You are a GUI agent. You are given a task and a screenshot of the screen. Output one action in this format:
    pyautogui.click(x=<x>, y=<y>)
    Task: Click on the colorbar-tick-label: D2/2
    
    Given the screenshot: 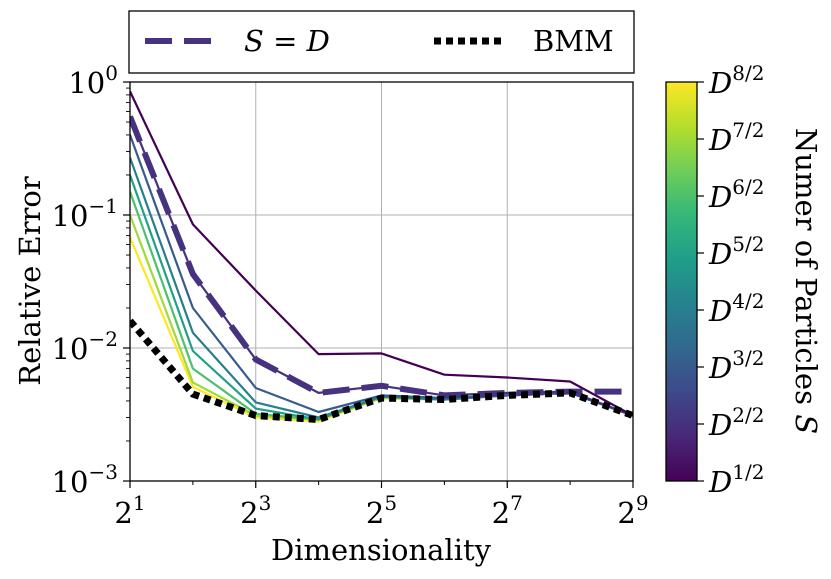 What is the action you would take?
    pyautogui.click(x=736, y=422)
    